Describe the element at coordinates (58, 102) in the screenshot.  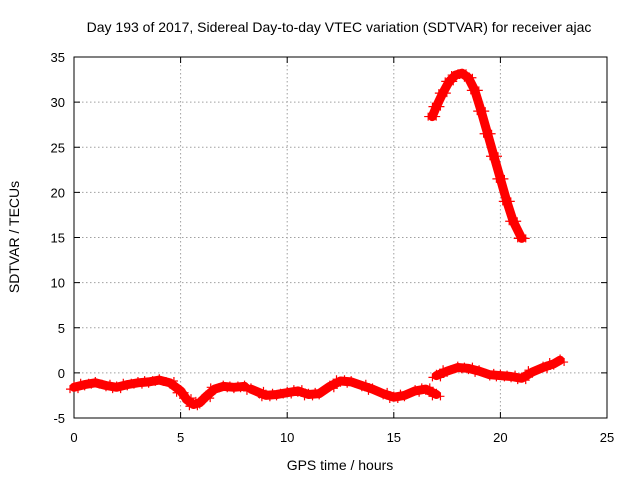
I see `y-tick-label: 30` at that location.